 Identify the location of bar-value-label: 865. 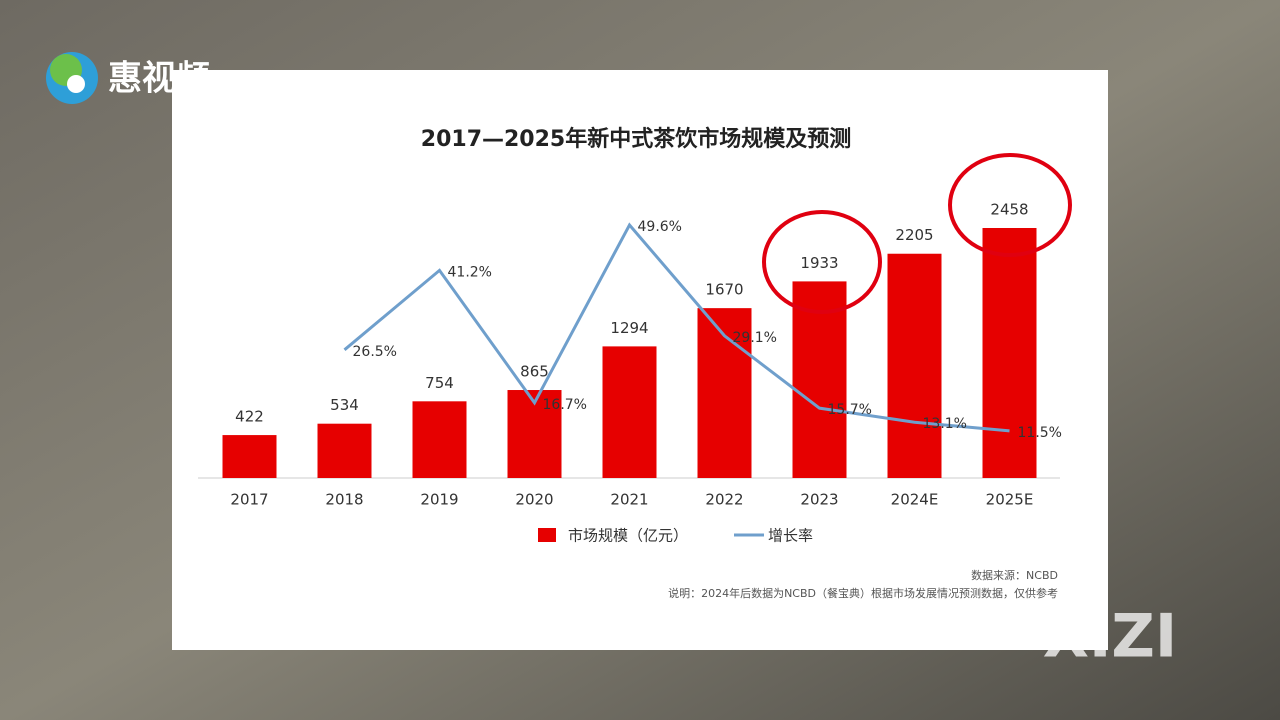
(534, 372).